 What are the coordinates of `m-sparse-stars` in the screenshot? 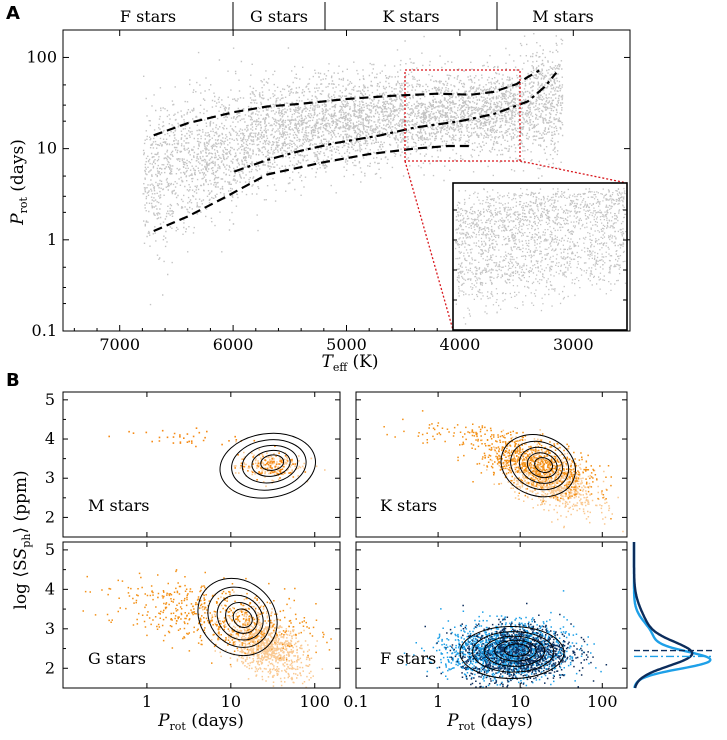 It's located at (182, 437).